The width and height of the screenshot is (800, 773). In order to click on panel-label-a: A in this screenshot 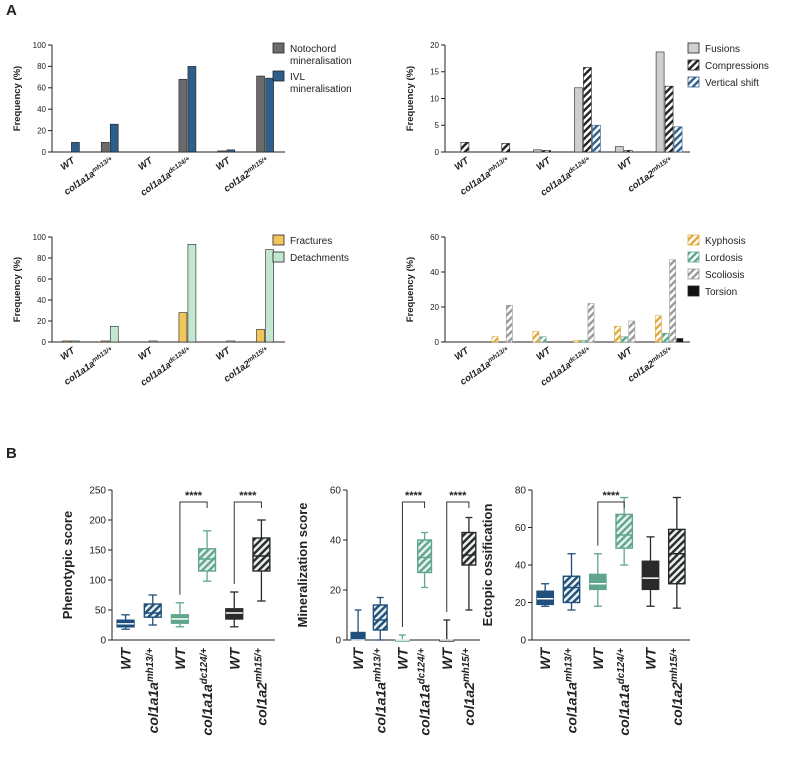, I will do `click(11, 10)`.